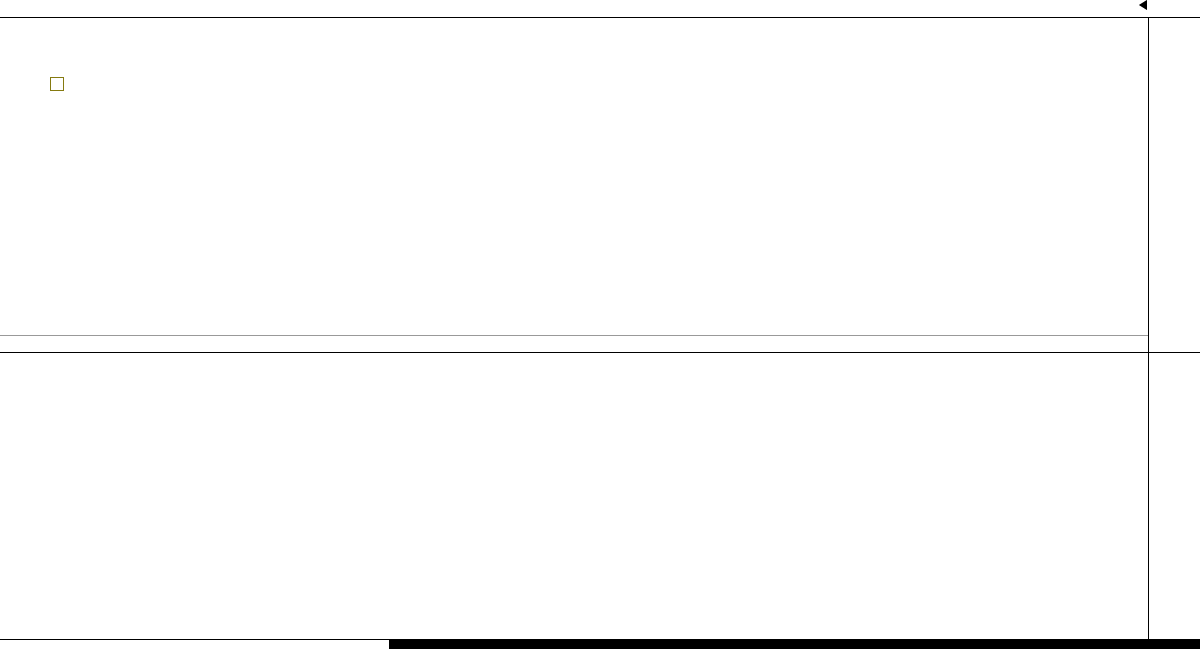 This screenshot has height=649, width=1200. What do you see at coordinates (57, 84) in the screenshot?
I see `hsc-logo-yellow-square-icon` at bounding box center [57, 84].